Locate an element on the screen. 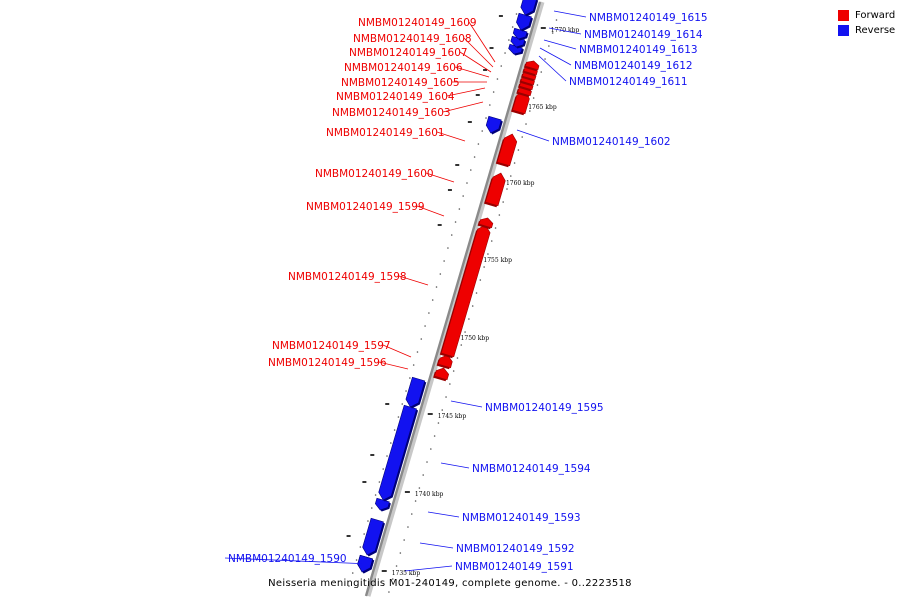  forward-swatch is located at coordinates (843, 15).